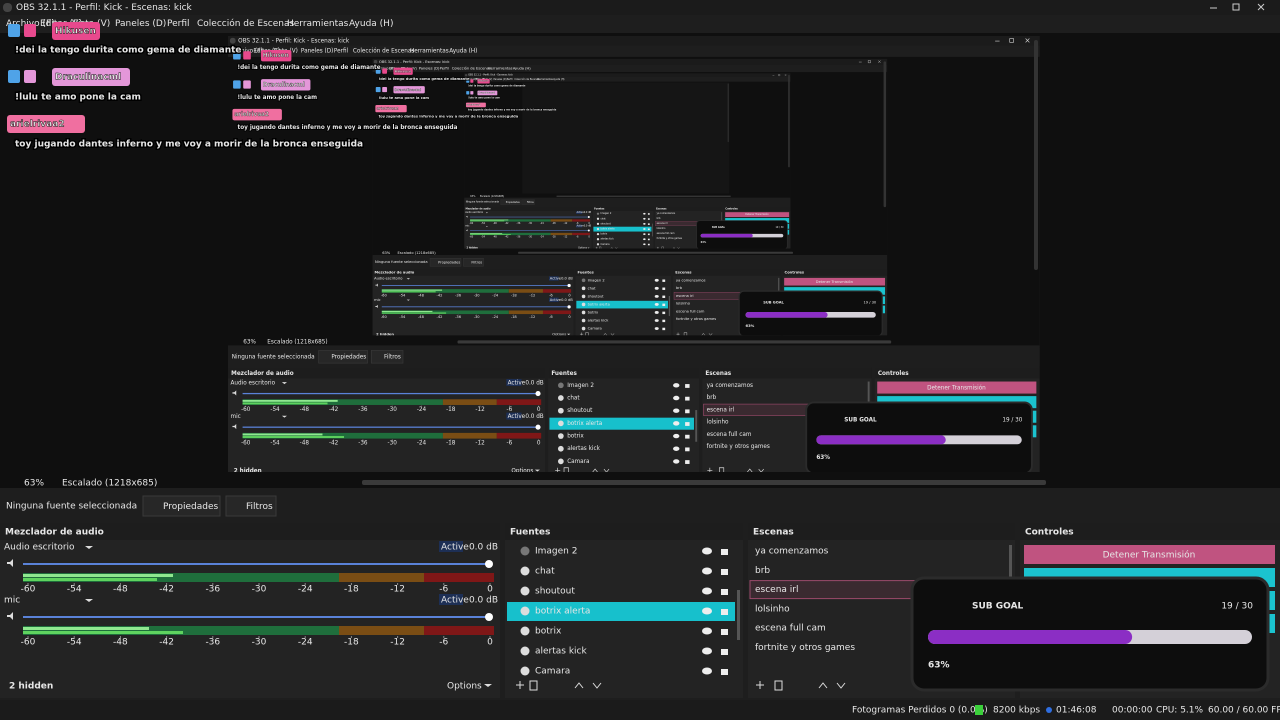 This screenshot has width=1280, height=720. I want to click on source-name: Imagen 2, so click(606, 213).